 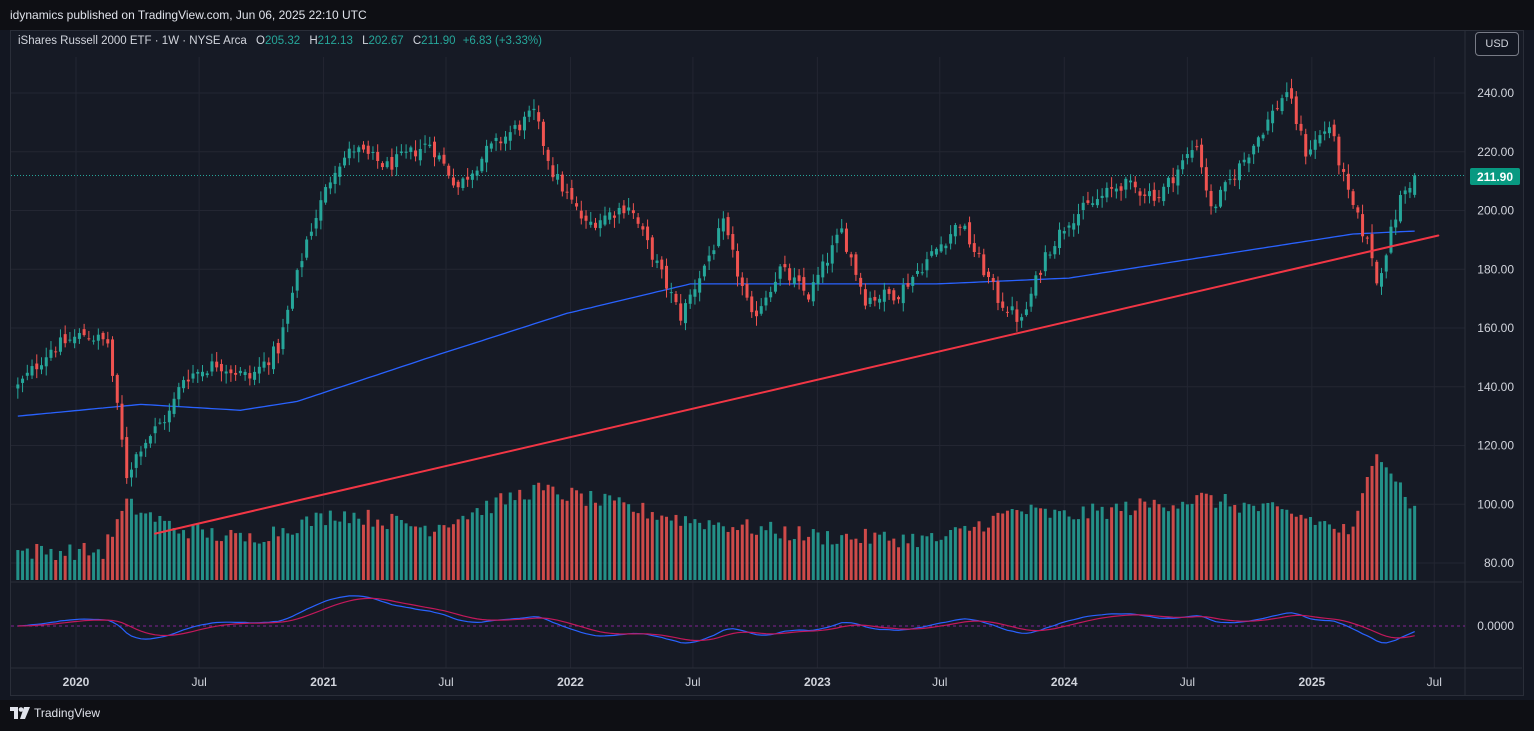 What do you see at coordinates (76, 682) in the screenshot?
I see `time-tick-label: 2020` at bounding box center [76, 682].